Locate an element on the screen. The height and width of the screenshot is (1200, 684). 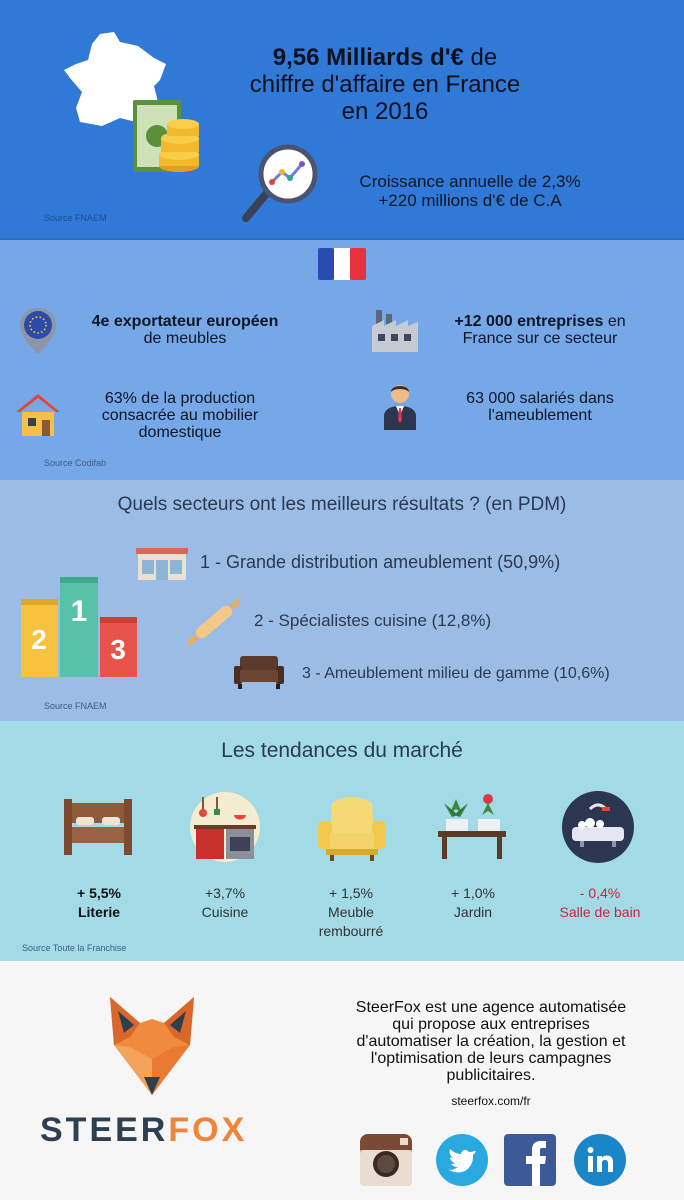
podium-icon: 2 1 3 is located at coordinates (79, 627).